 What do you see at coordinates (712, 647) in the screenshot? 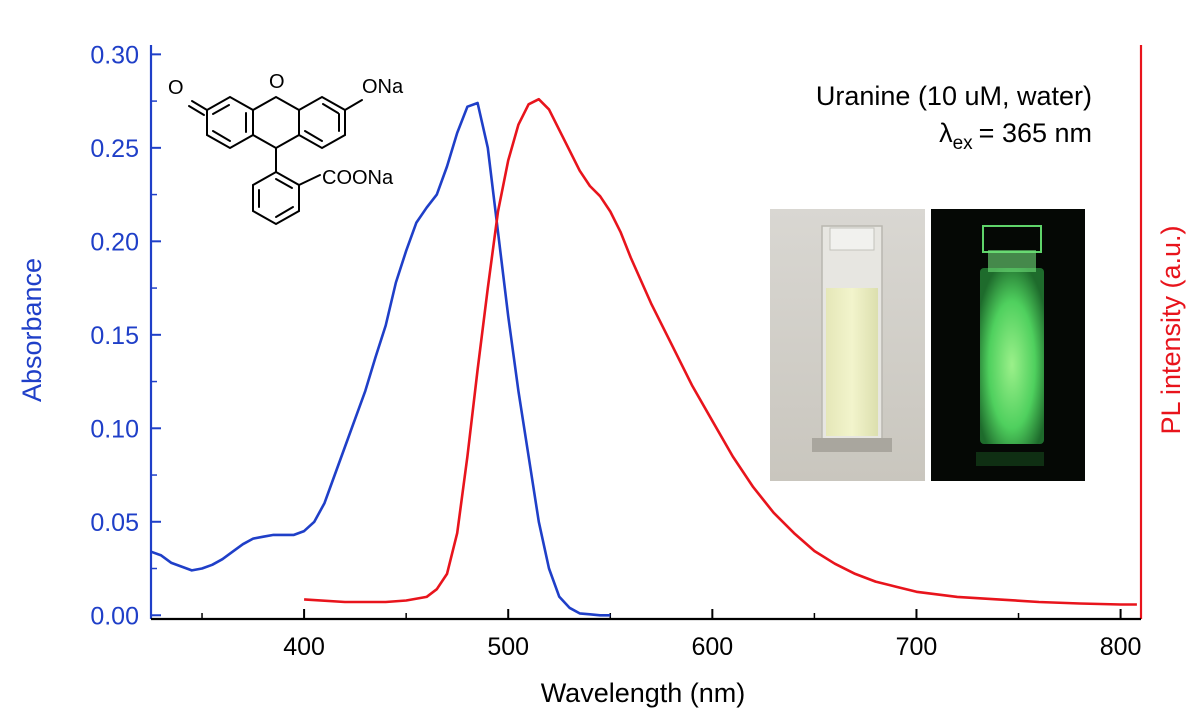
I see `x-tick-label: 600` at bounding box center [712, 647].